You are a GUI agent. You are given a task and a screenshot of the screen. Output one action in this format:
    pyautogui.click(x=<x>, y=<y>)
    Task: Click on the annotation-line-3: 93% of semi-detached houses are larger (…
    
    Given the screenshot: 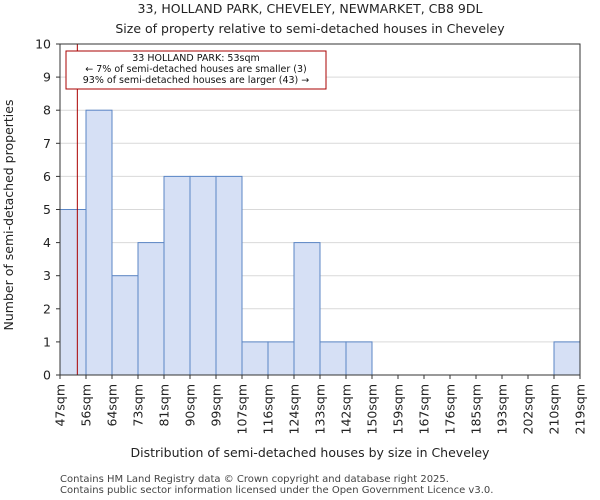 What is the action you would take?
    pyautogui.click(x=196, y=80)
    